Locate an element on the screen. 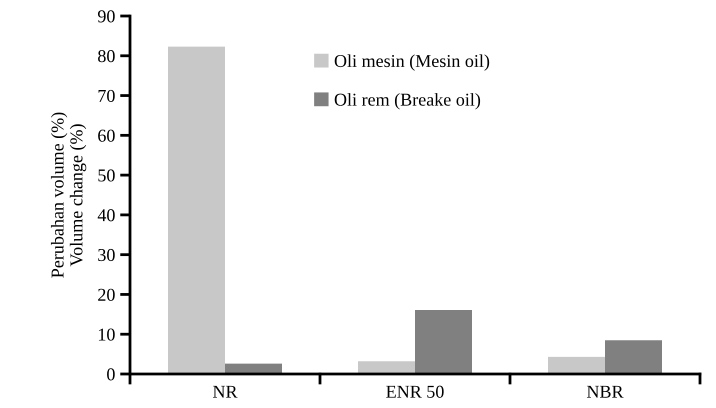  y-tick-label: 20 is located at coordinates (106, 294).